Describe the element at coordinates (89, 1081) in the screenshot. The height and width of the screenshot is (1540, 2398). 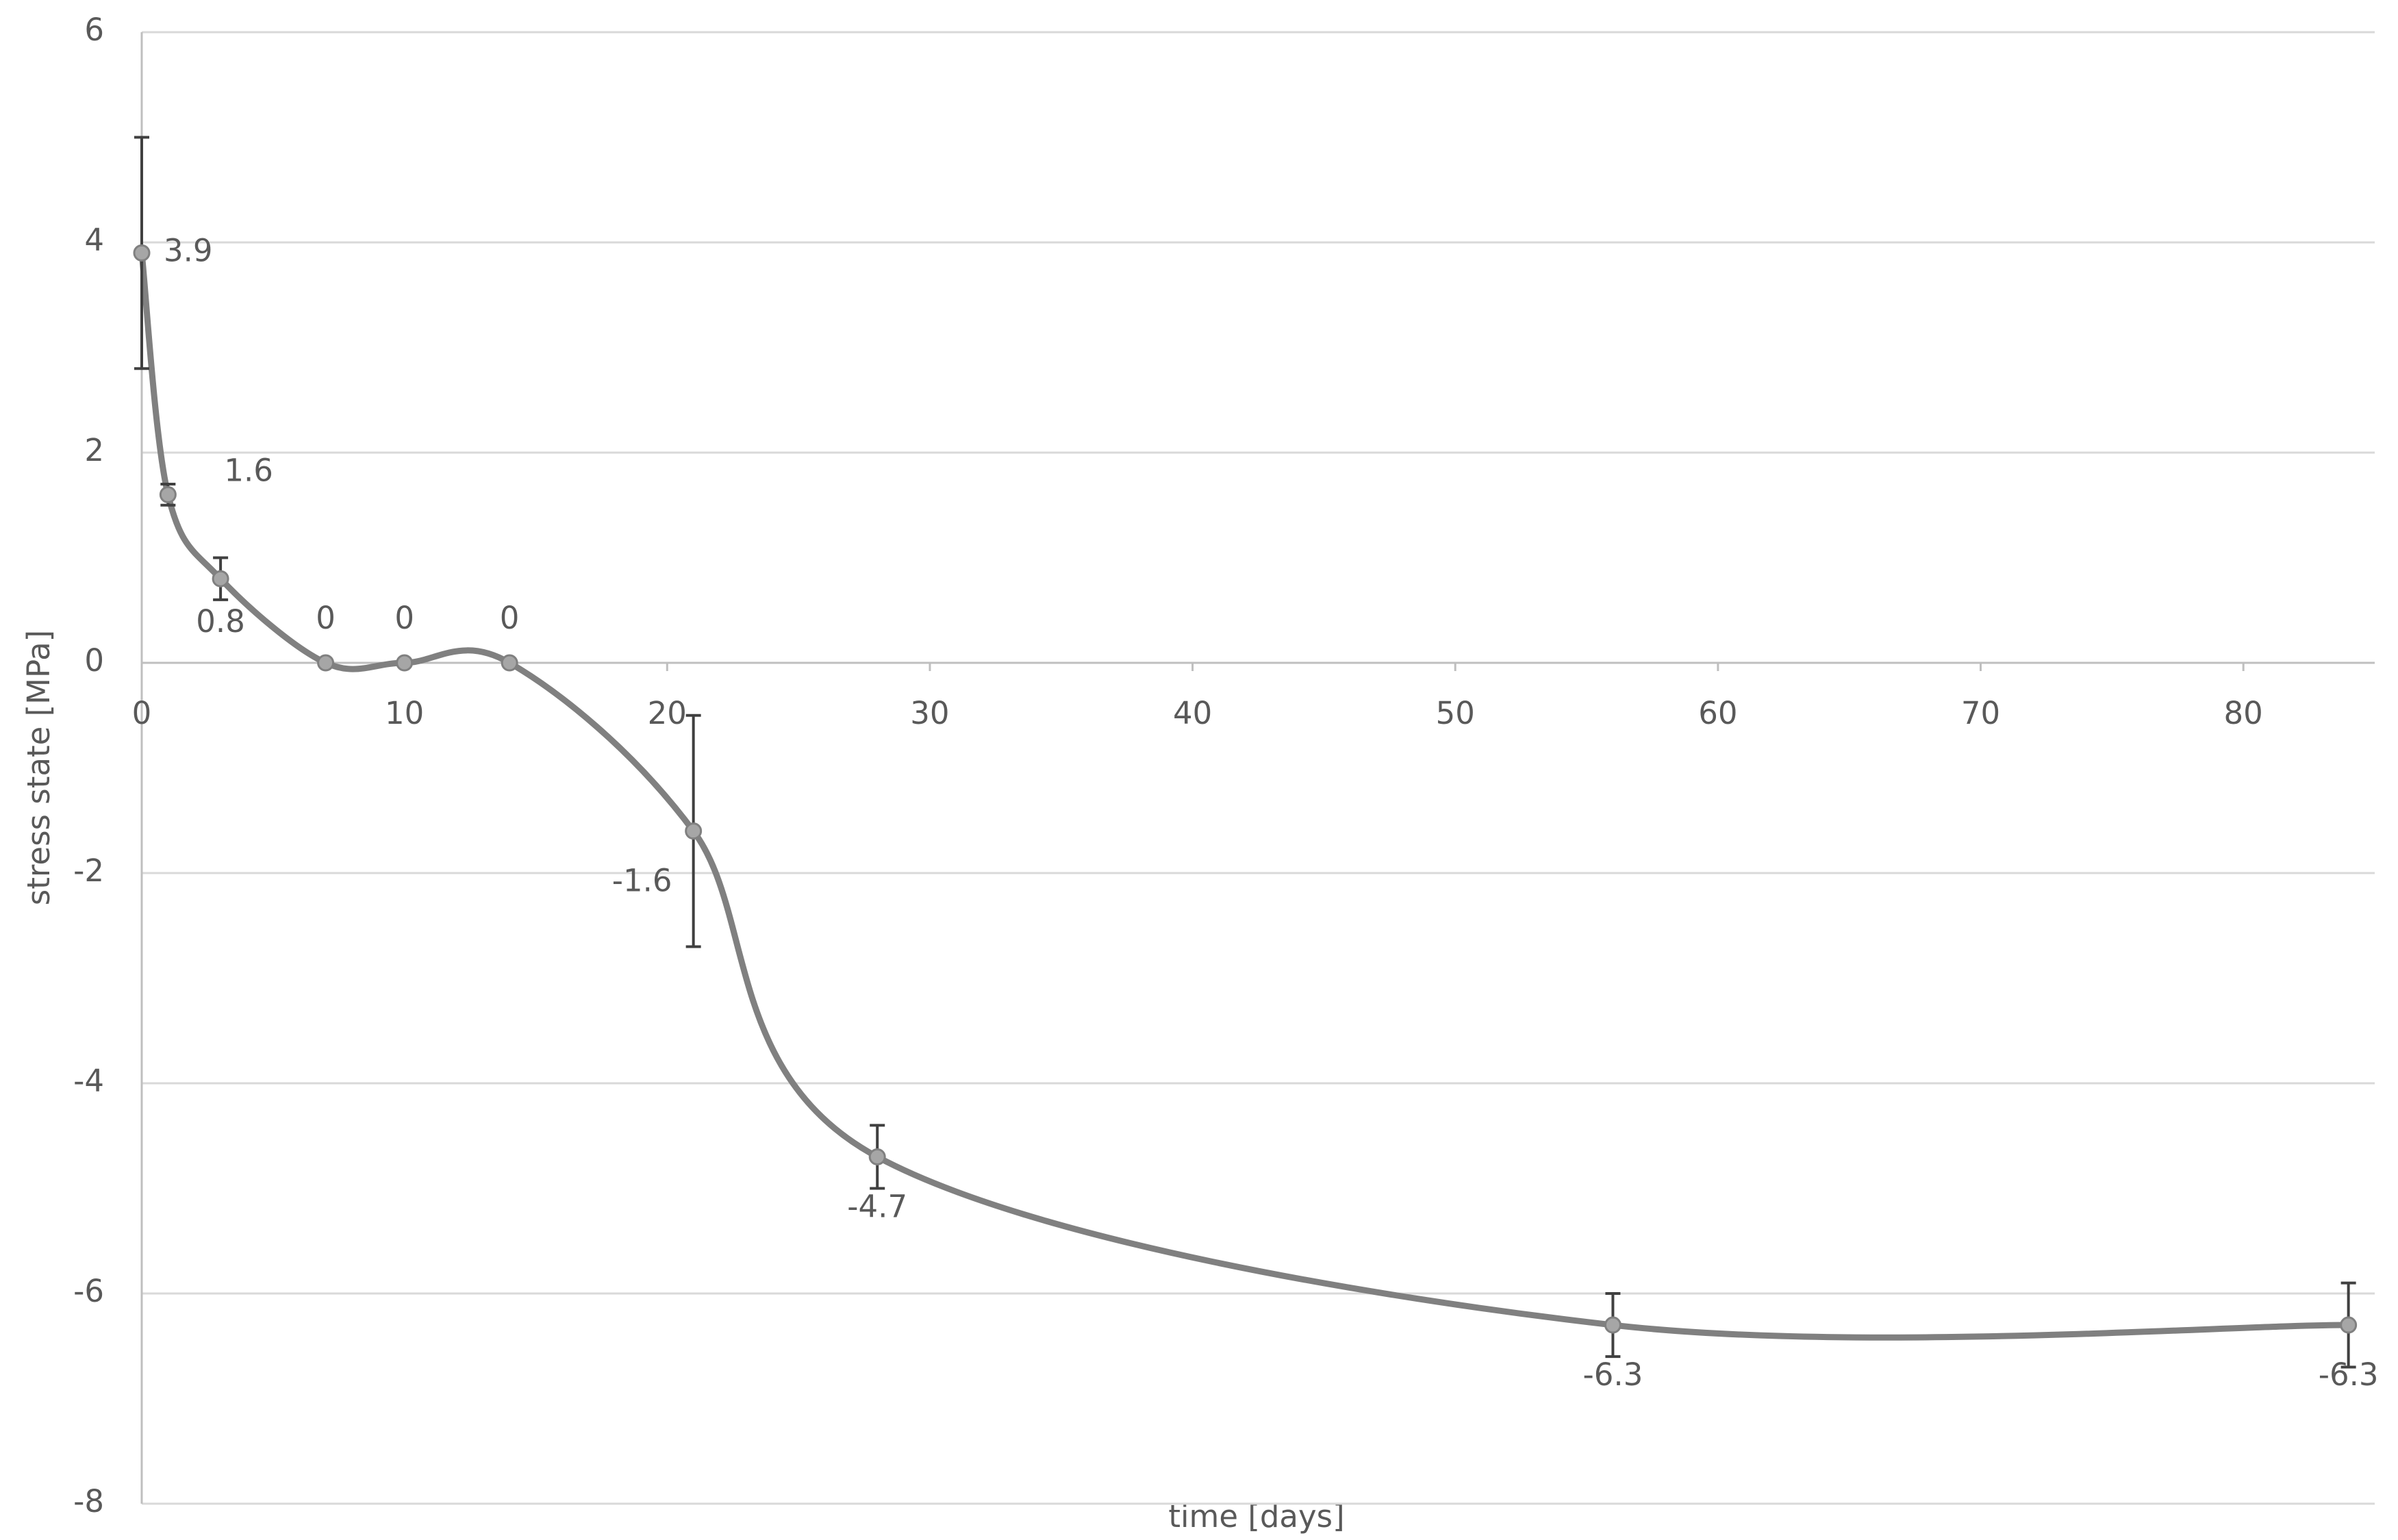
I see `y-tick-label: -4` at that location.